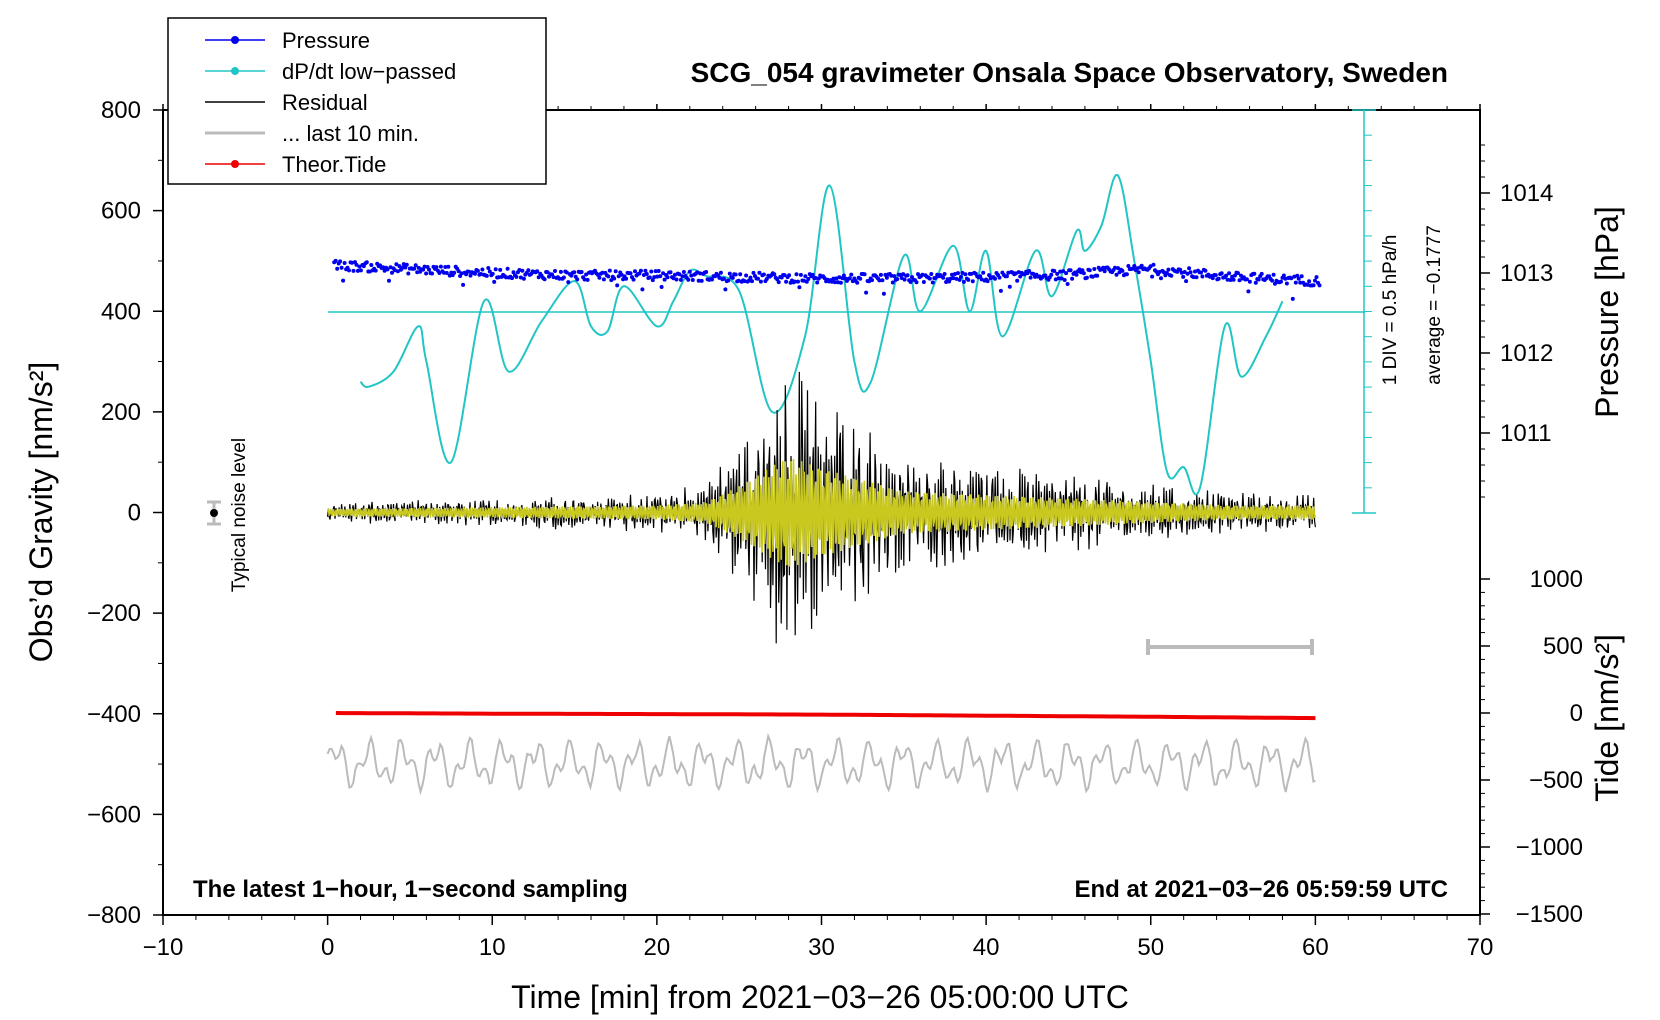 This screenshot has width=1660, height=1020. What do you see at coordinates (369, 71) in the screenshot?
I see `legend-label: dP/dt low−passed` at bounding box center [369, 71].